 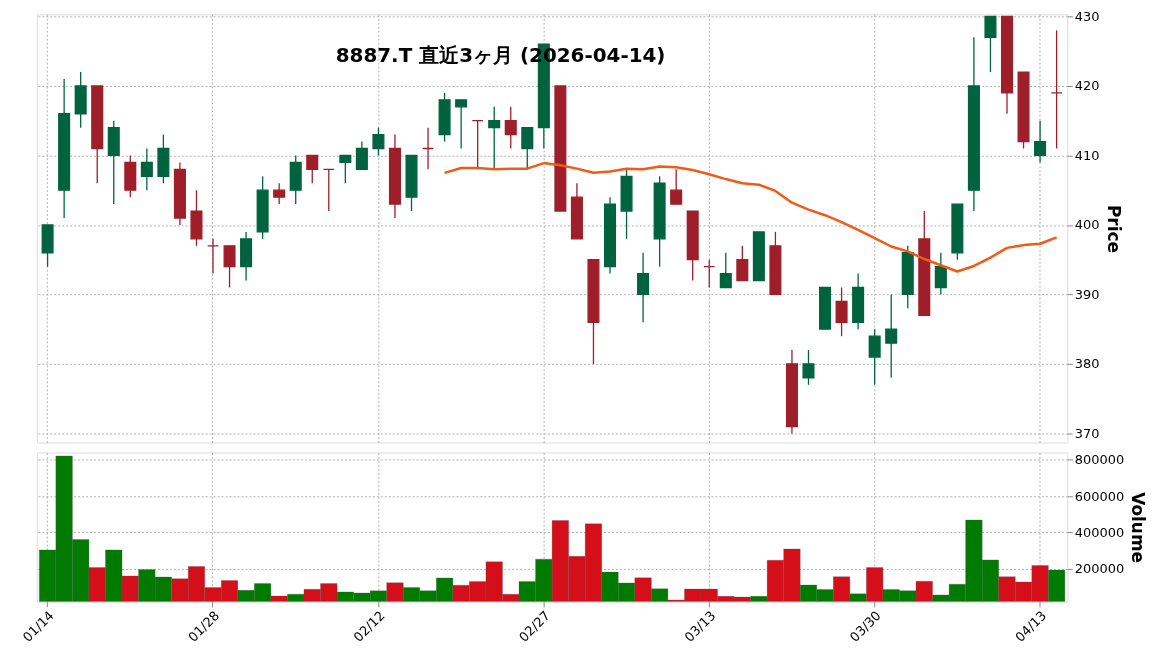 What do you see at coordinates (1087, 155) in the screenshot?
I see `y-tick-label: 410` at bounding box center [1087, 155].